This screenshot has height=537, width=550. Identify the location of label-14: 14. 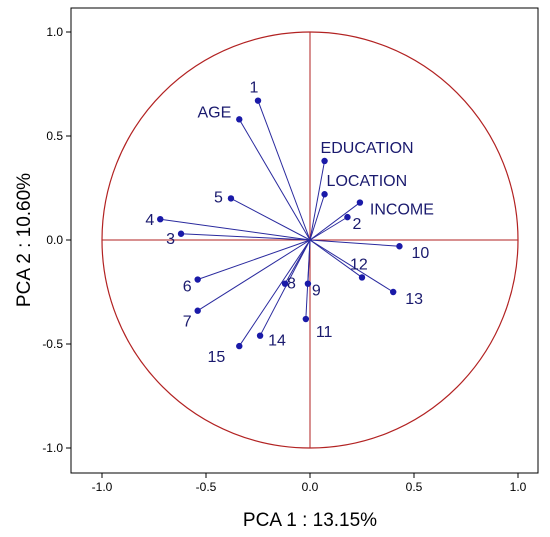
(277, 341).